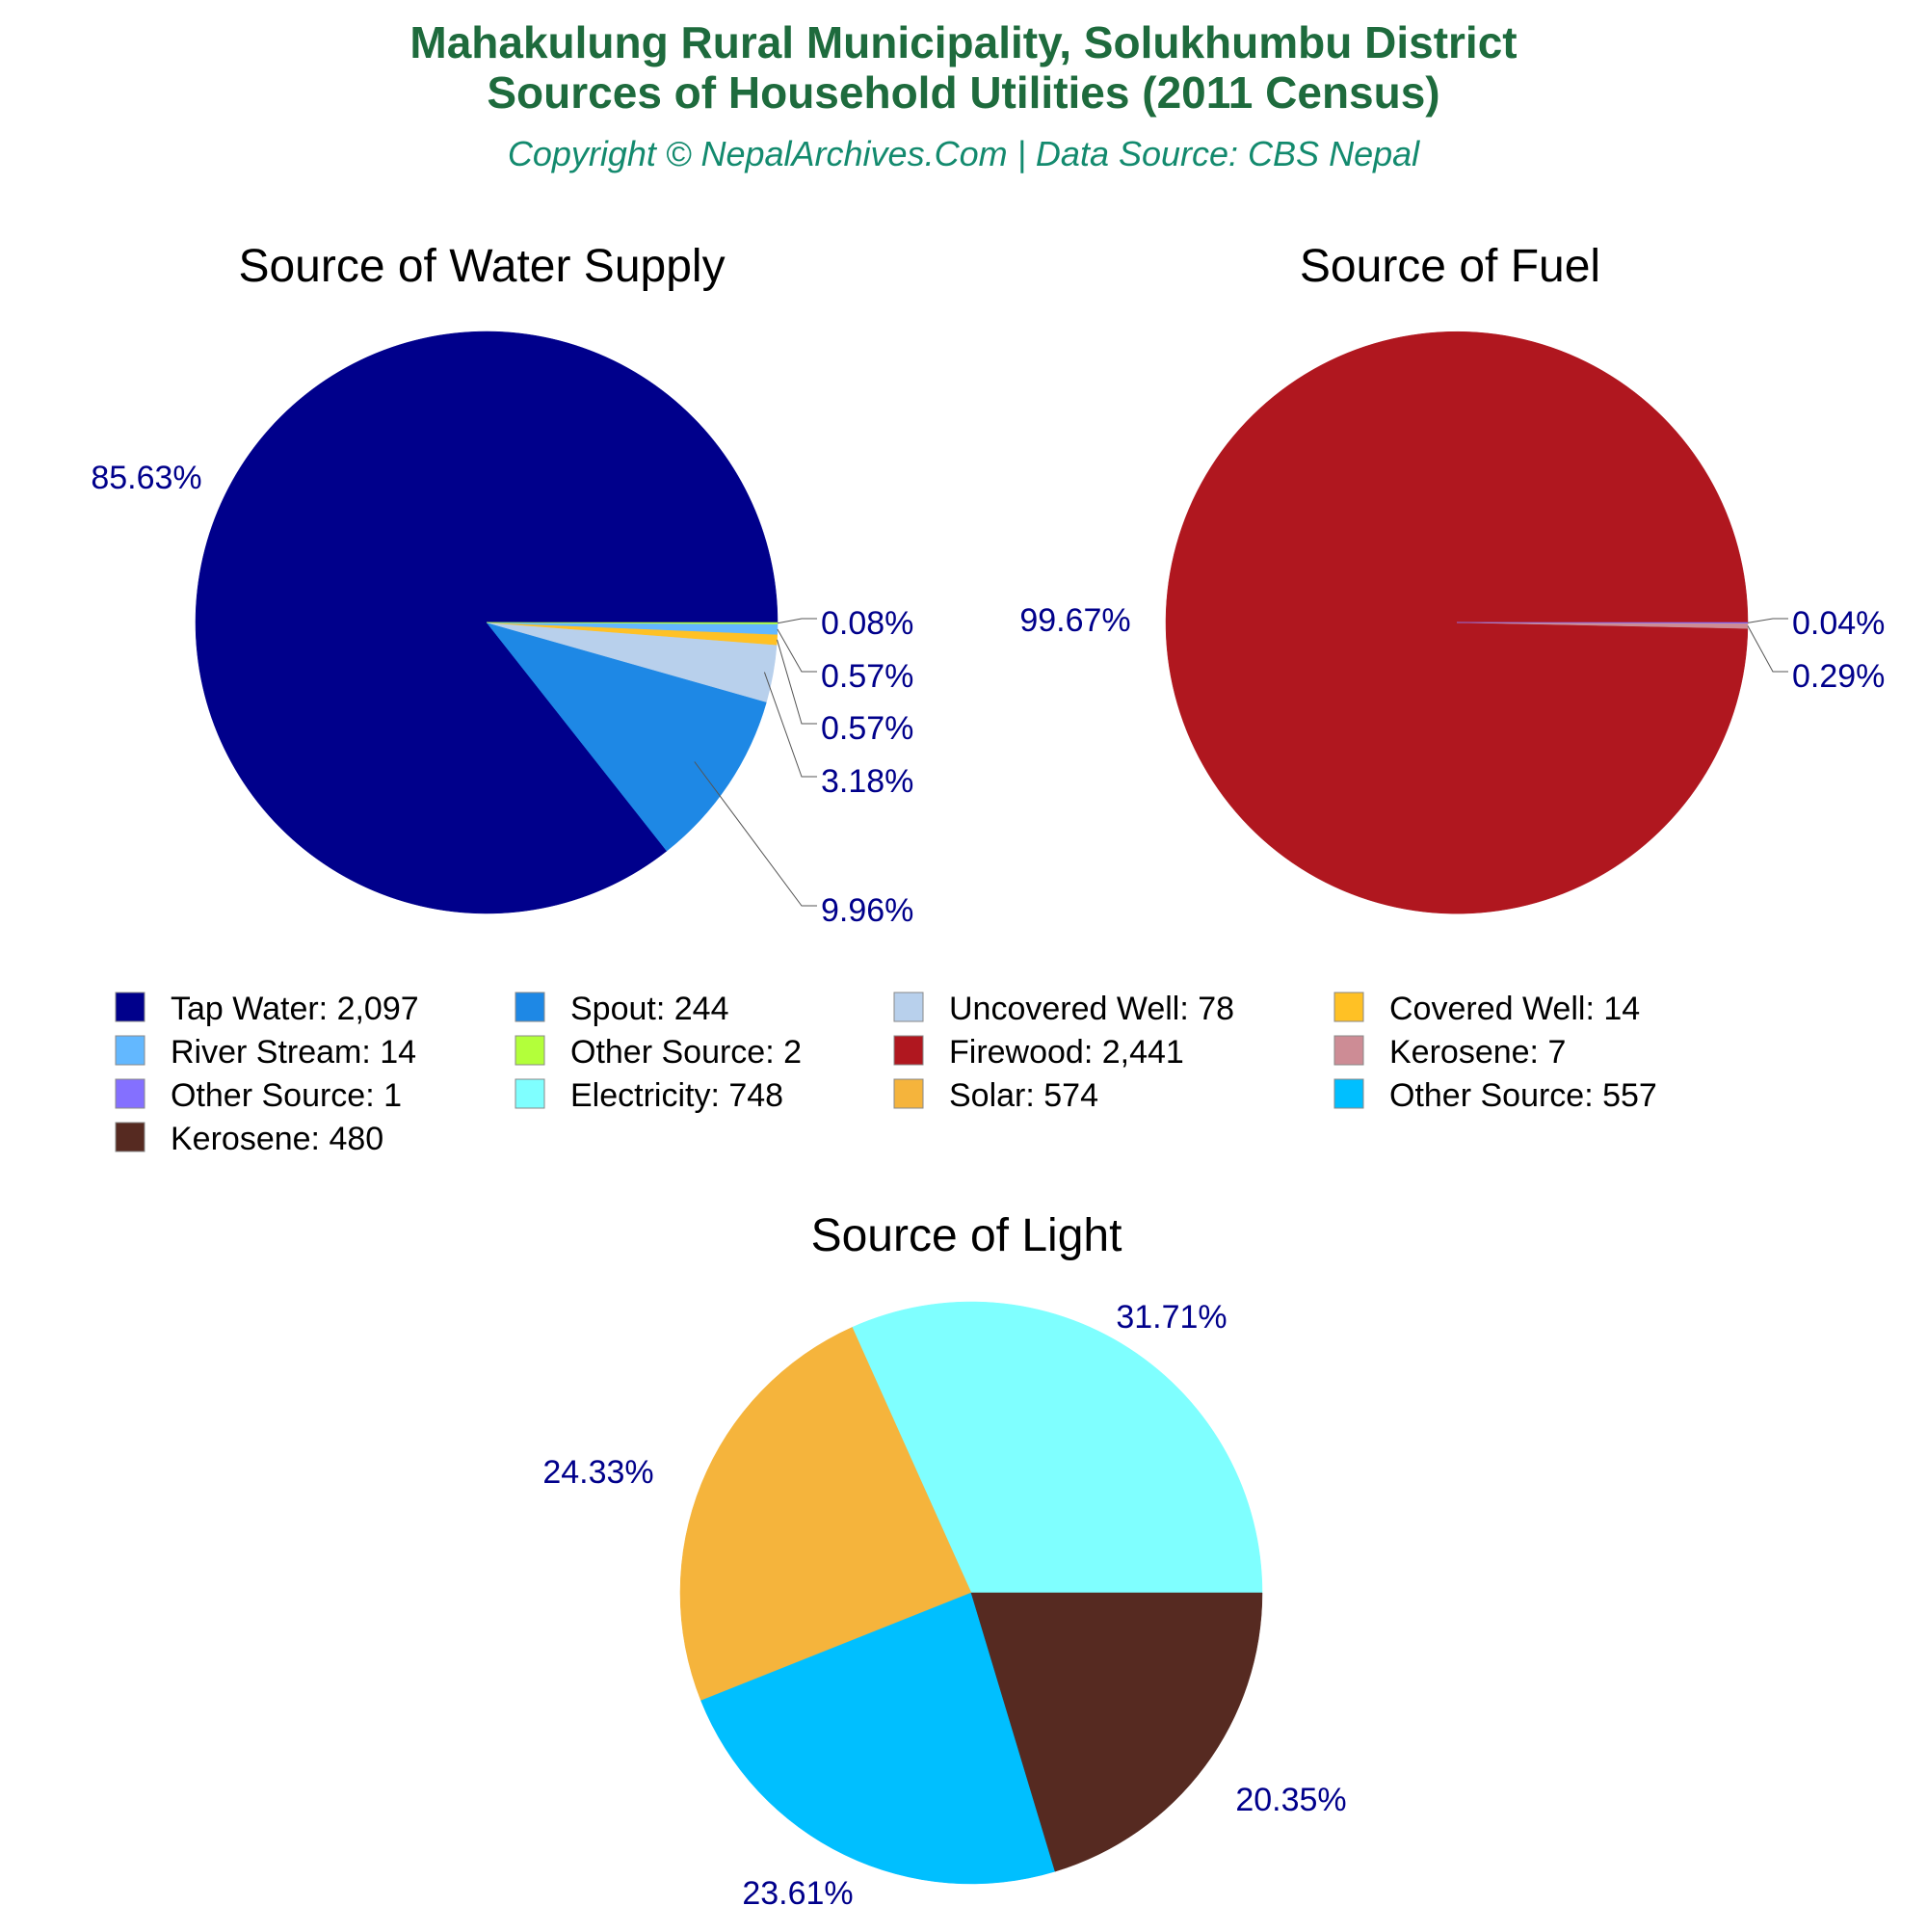  I want to click on legend-item: Other Source: 557, so click(1495, 1095).